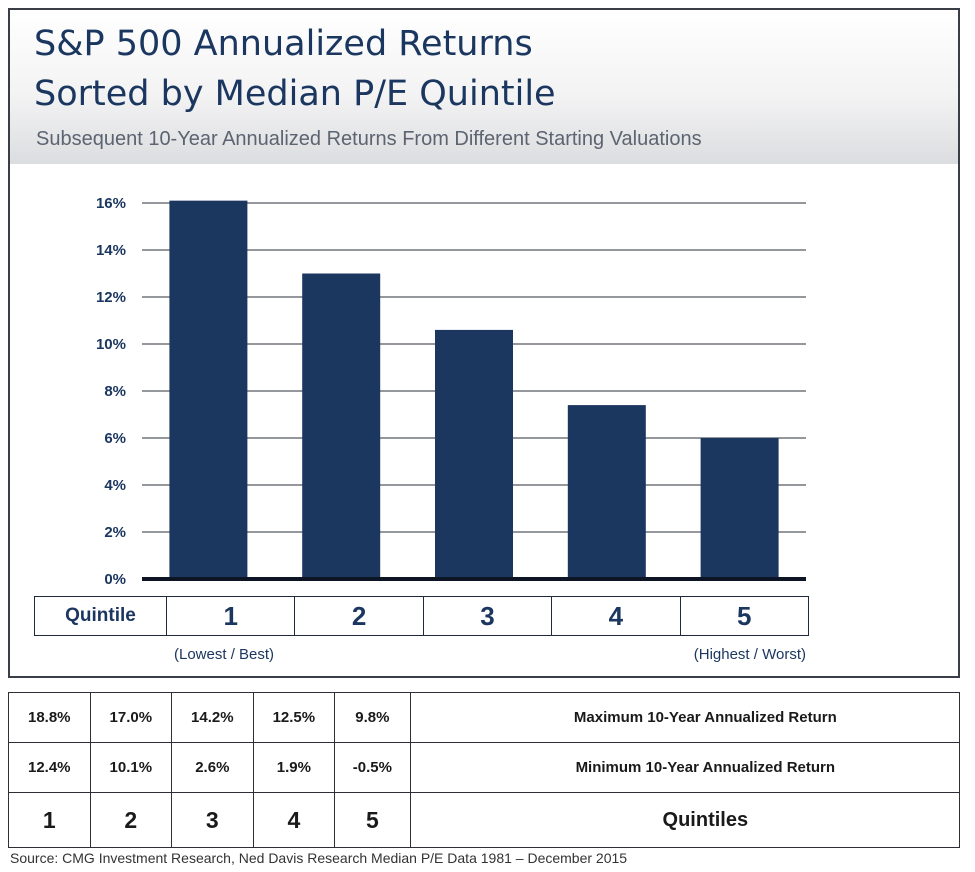  What do you see at coordinates (115, 391) in the screenshot?
I see `y-tick-label: 8%` at bounding box center [115, 391].